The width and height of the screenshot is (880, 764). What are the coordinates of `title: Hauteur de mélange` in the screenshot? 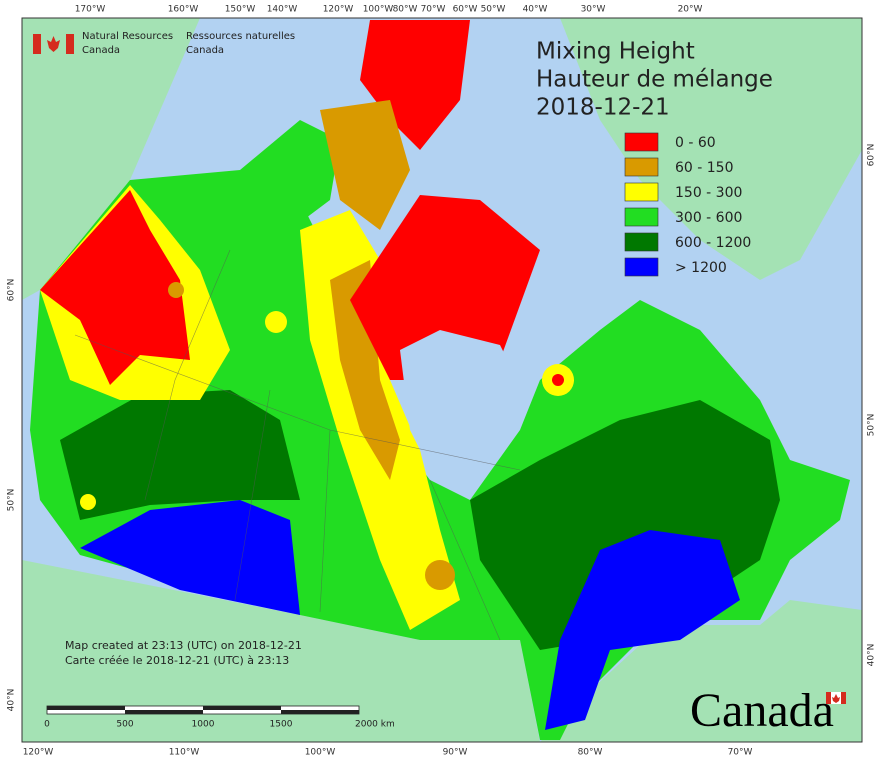 It's located at (654, 80).